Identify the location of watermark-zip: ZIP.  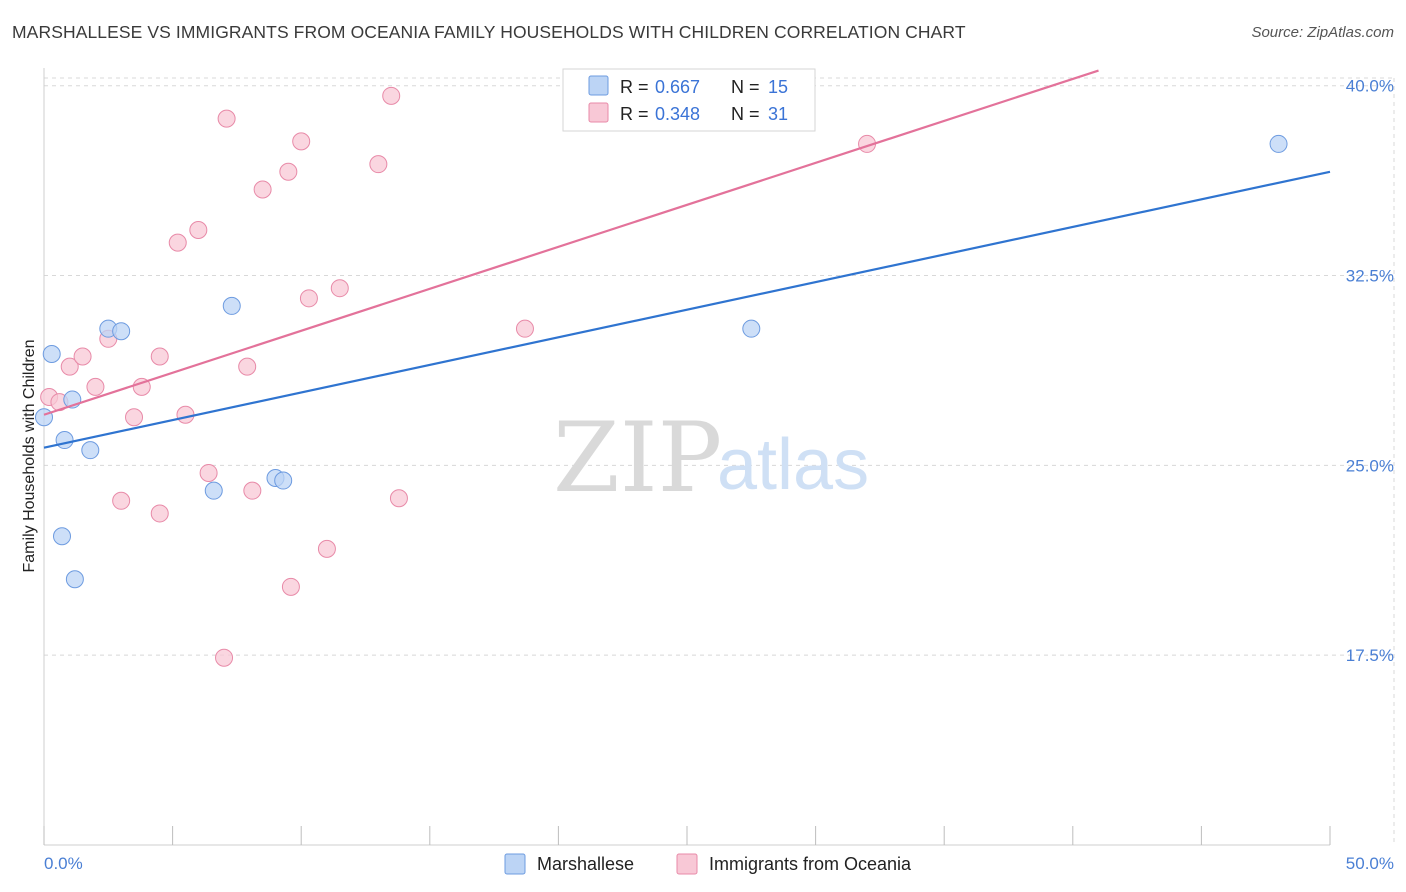
(637, 458).